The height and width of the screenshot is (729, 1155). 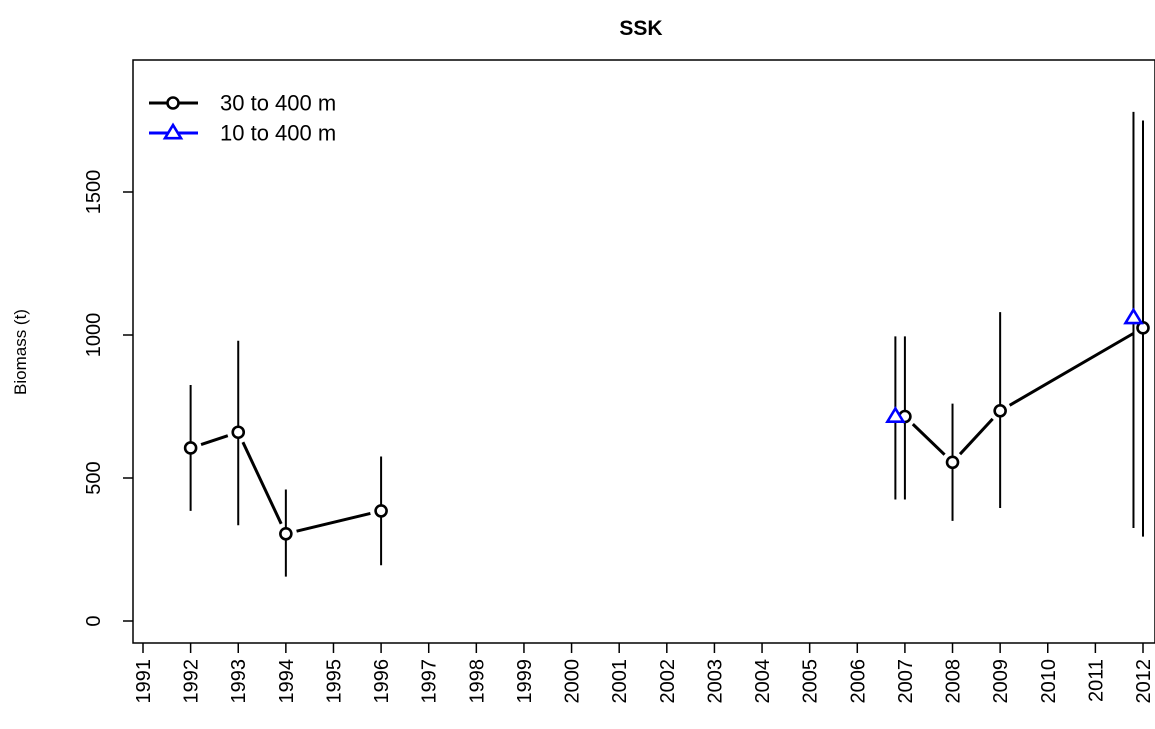 I want to click on y-tick-label: 1000, so click(x=94, y=335).